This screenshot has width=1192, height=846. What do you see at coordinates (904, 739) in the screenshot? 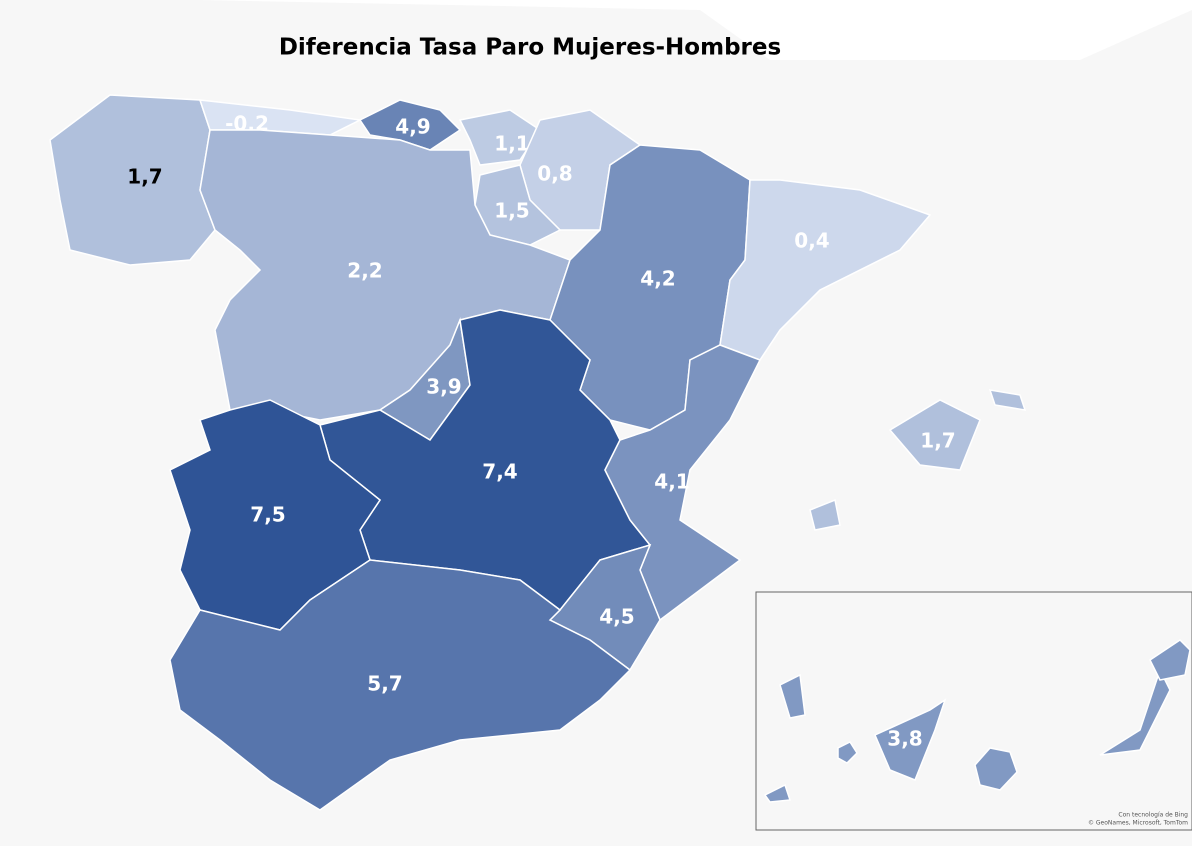
I see `region-label: 3,8` at bounding box center [904, 739].